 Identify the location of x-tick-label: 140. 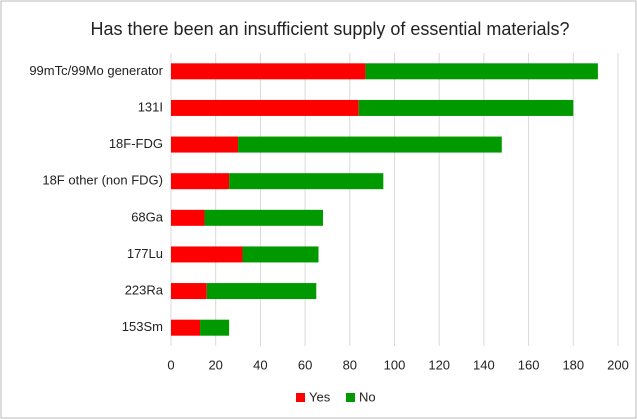
(484, 364).